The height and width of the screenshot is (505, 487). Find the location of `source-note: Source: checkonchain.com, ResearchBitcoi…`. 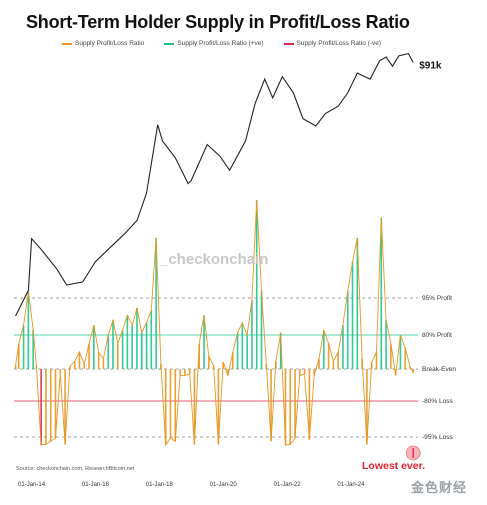

source-note: Source: checkonchain.com, ResearchBitcoi… is located at coordinates (75, 469).